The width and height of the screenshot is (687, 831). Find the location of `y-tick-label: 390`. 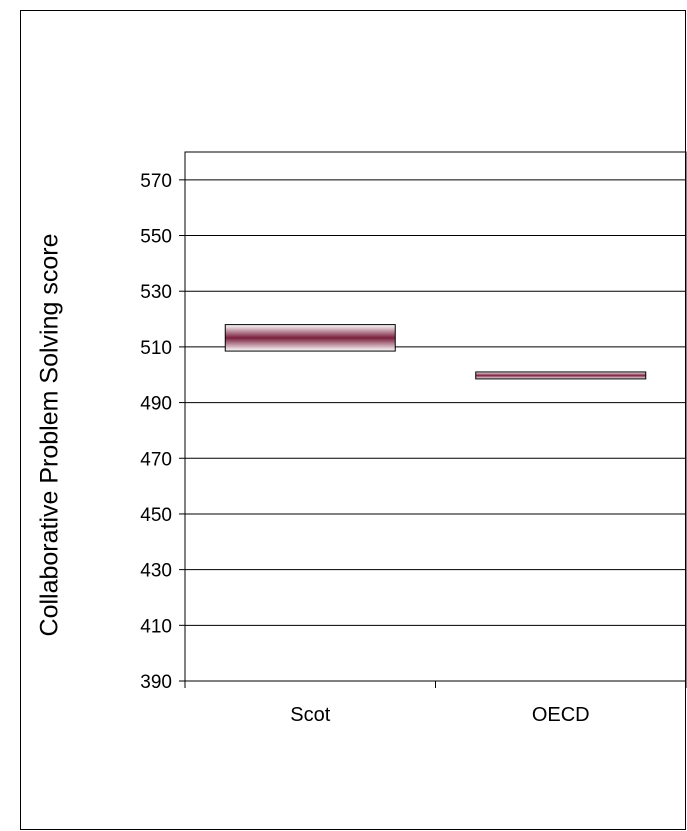

y-tick-label: 390 is located at coordinates (156, 682).